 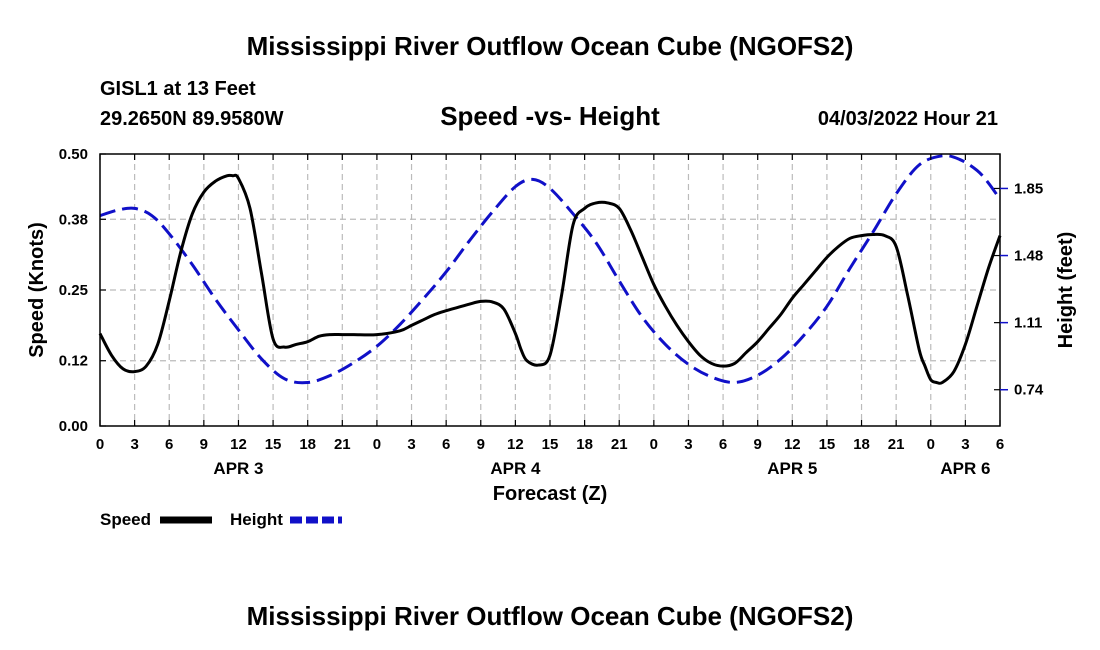 What do you see at coordinates (965, 468) in the screenshot?
I see `day-label: APR 6` at bounding box center [965, 468].